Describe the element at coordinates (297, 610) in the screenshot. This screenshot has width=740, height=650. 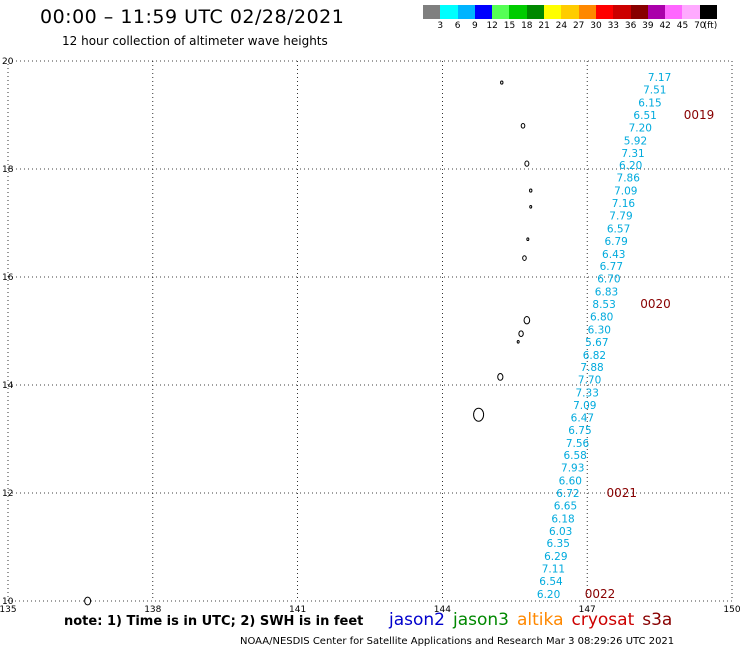
I see `lon-tick-label: 141` at that location.